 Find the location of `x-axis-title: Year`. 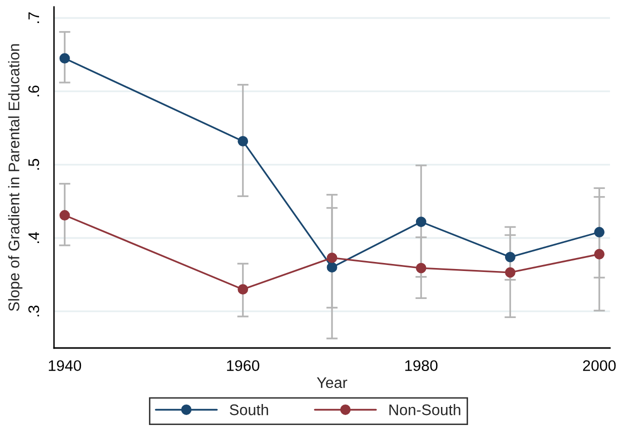

x-axis-title: Year is located at coordinates (332, 382).